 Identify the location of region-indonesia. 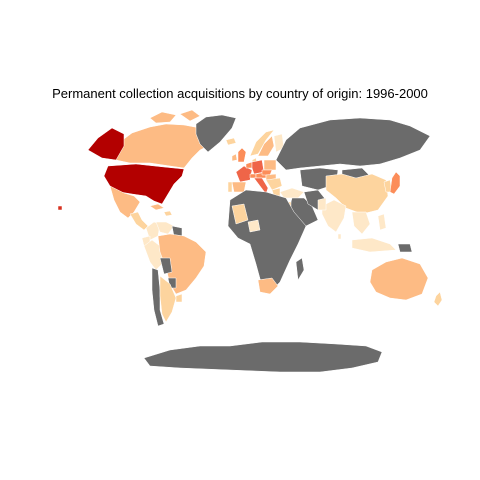
(374, 245).